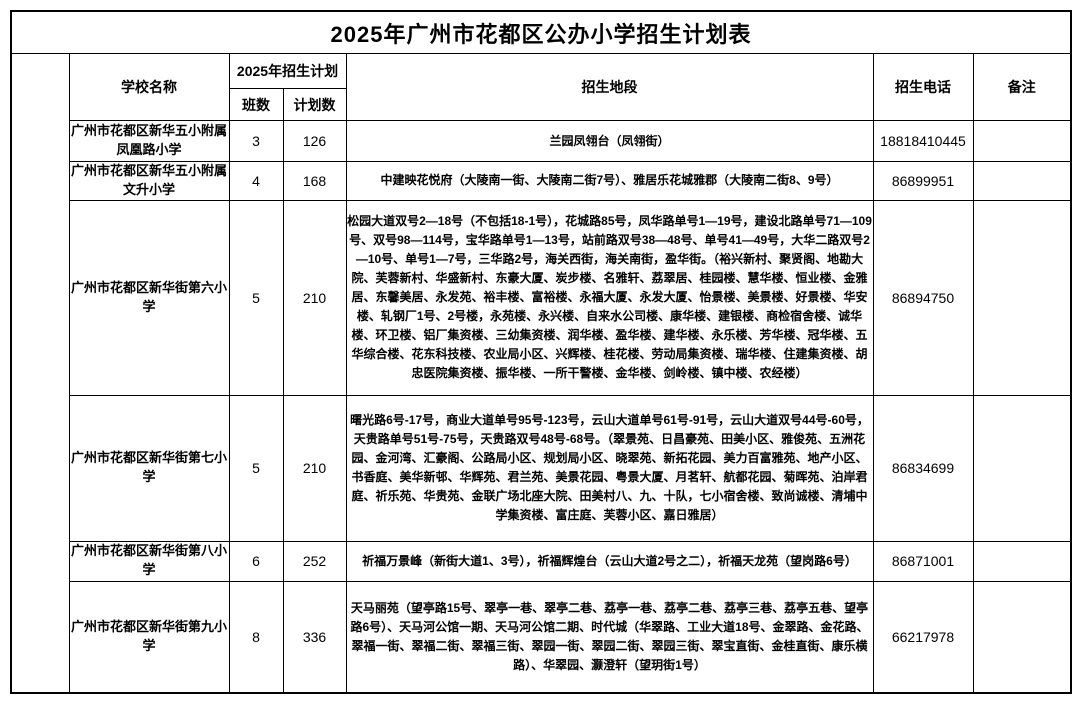 The height and width of the screenshot is (703, 1080). Describe the element at coordinates (609, 141) in the screenshot. I see `enrollment-area-cell: 兰园凤翎台（凤翎街）` at that location.